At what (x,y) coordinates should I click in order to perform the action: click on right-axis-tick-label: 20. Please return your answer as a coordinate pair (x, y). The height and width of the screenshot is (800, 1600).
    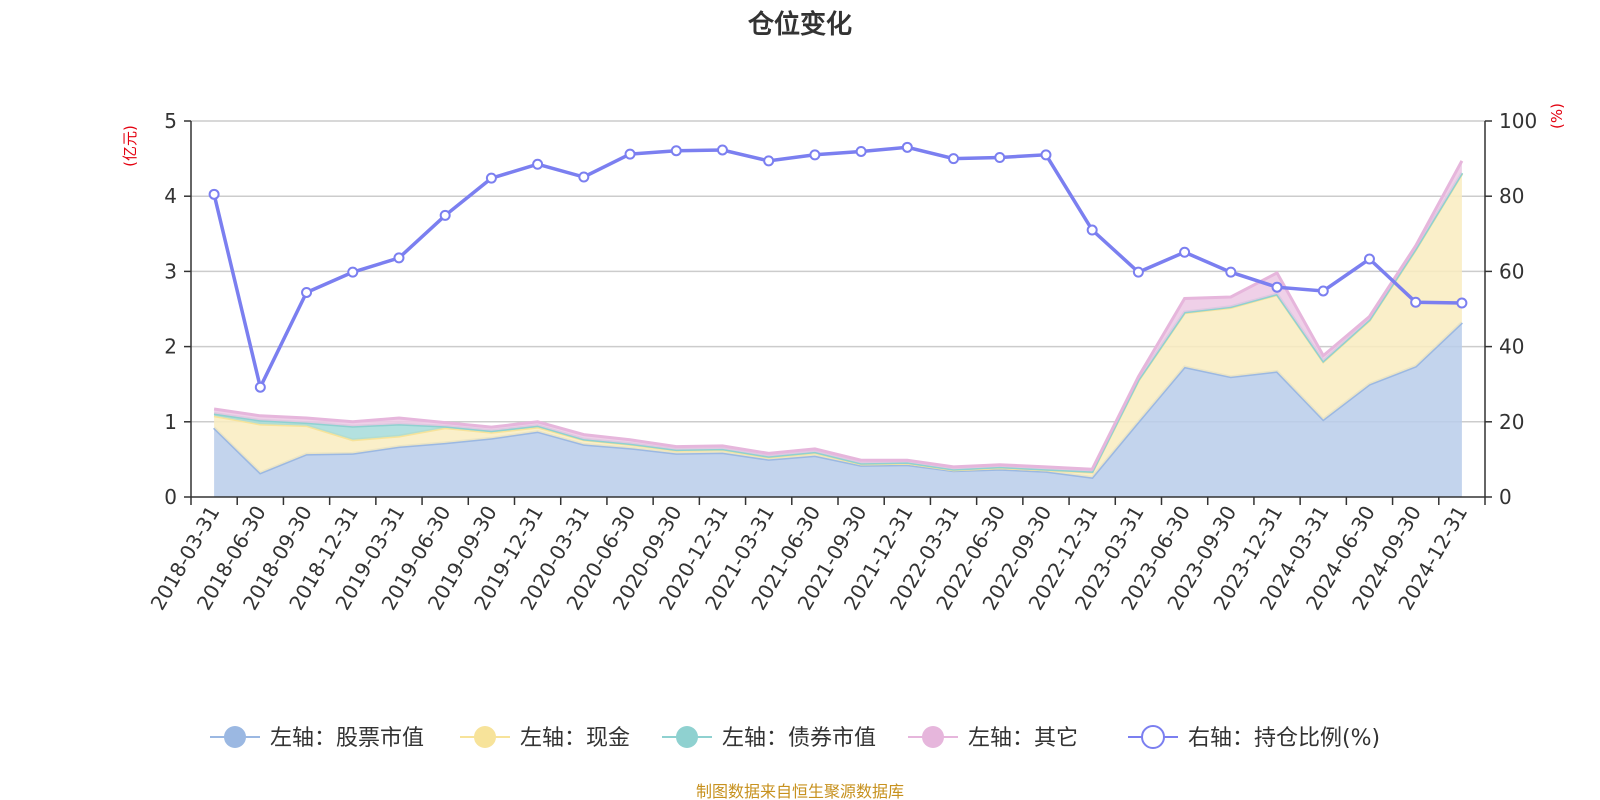
    Looking at the image, I should click on (1511, 422).